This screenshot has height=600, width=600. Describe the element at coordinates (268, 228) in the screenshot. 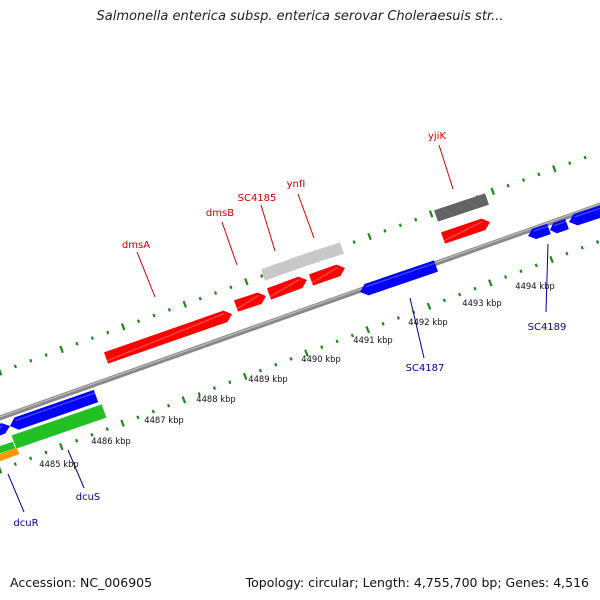

I see `leader-SC4185` at that location.